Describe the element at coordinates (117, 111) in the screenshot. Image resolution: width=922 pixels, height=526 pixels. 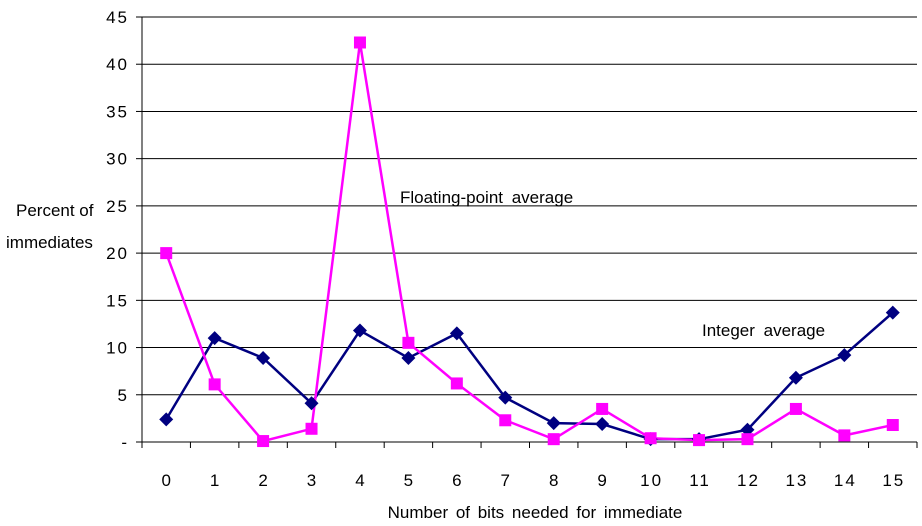
I see `y-tick-label: 35` at that location.